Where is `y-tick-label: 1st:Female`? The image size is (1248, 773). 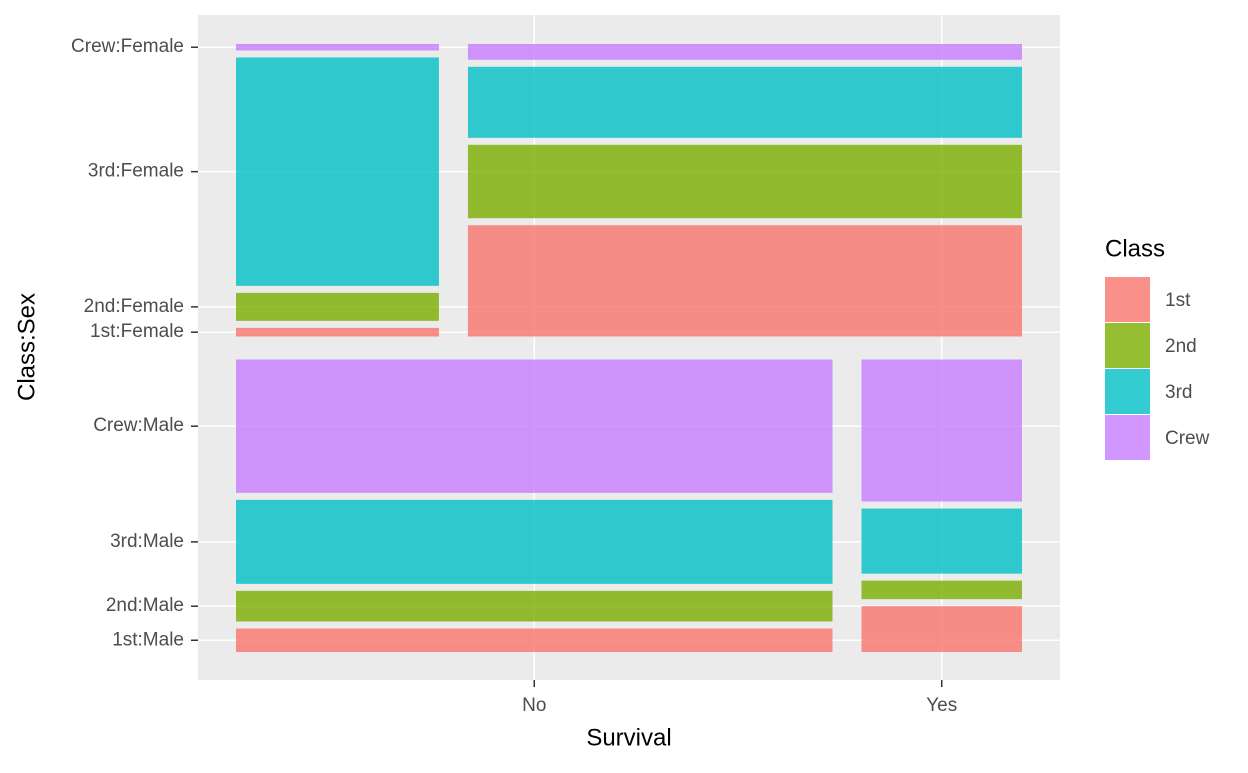 y-tick-label: 1st:Female is located at coordinates (137, 331).